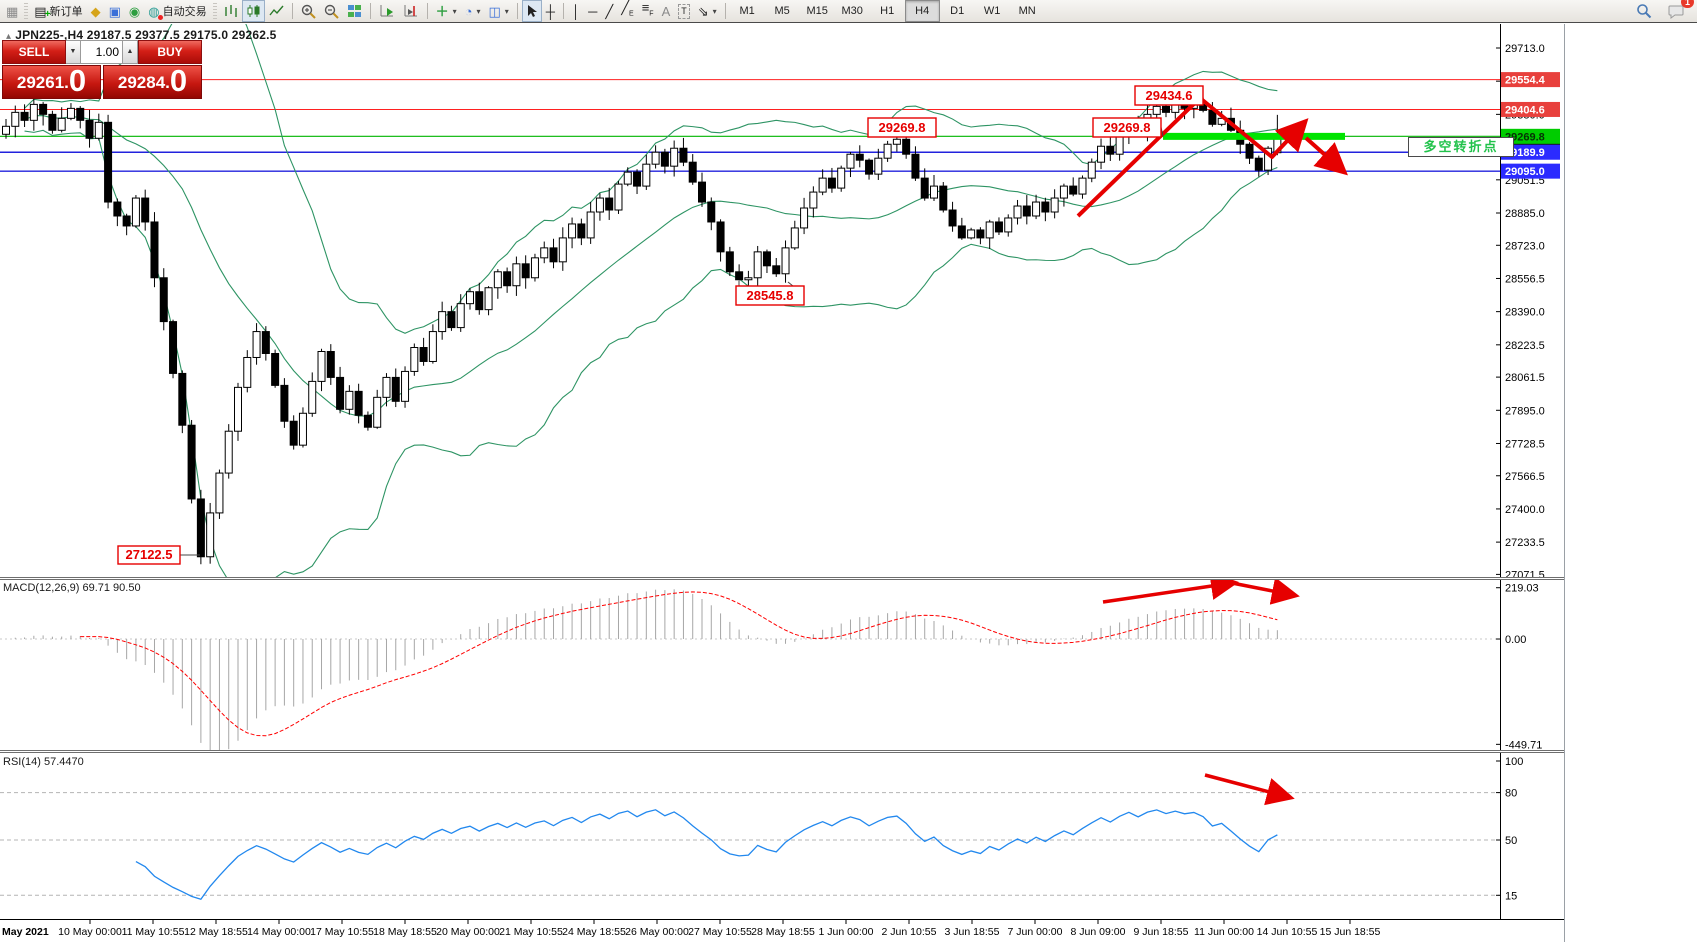 This screenshot has width=1697, height=942. I want to click on horizontal-line-icon: ─, so click(593, 11).